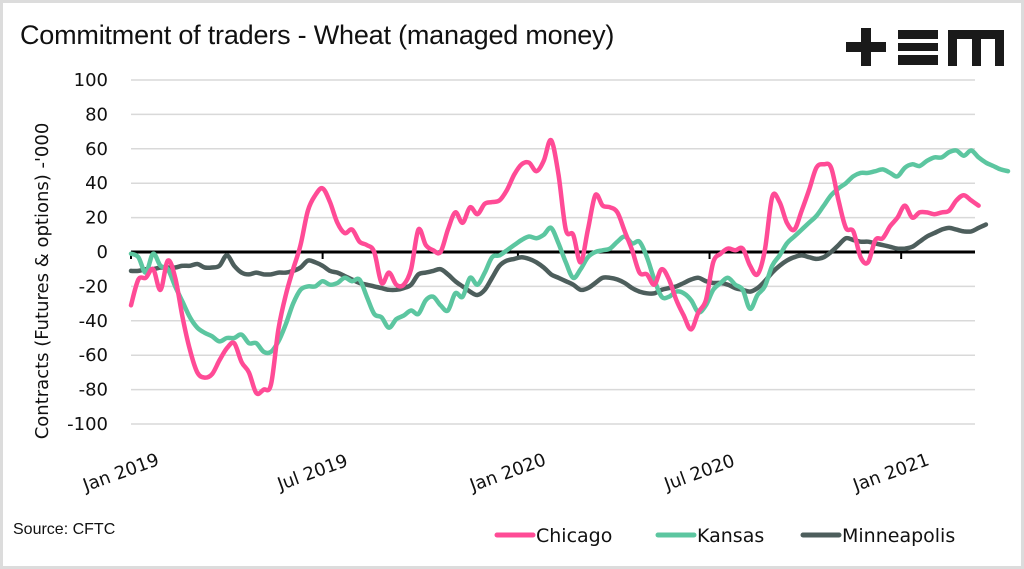  What do you see at coordinates (87, 424) in the screenshot?
I see `y-tick-label: -100` at bounding box center [87, 424].